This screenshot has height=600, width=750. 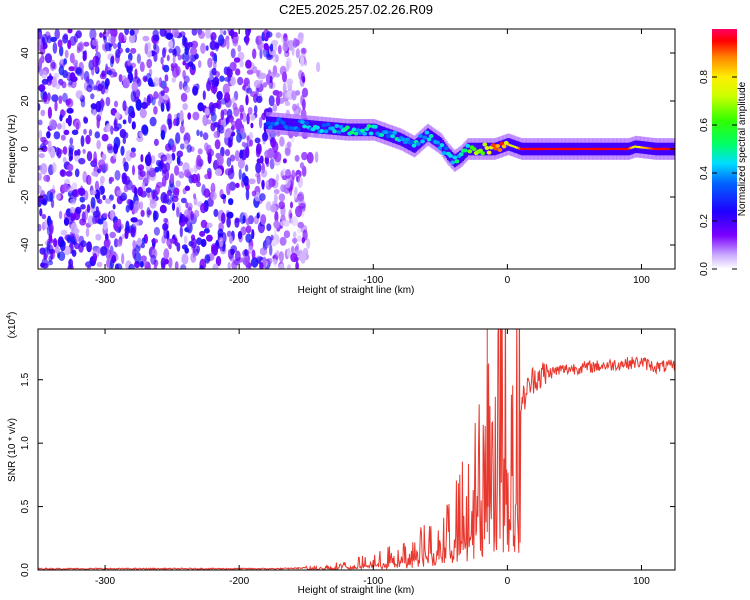 I want to click on x-tick-label: -300, so click(x=105, y=581).